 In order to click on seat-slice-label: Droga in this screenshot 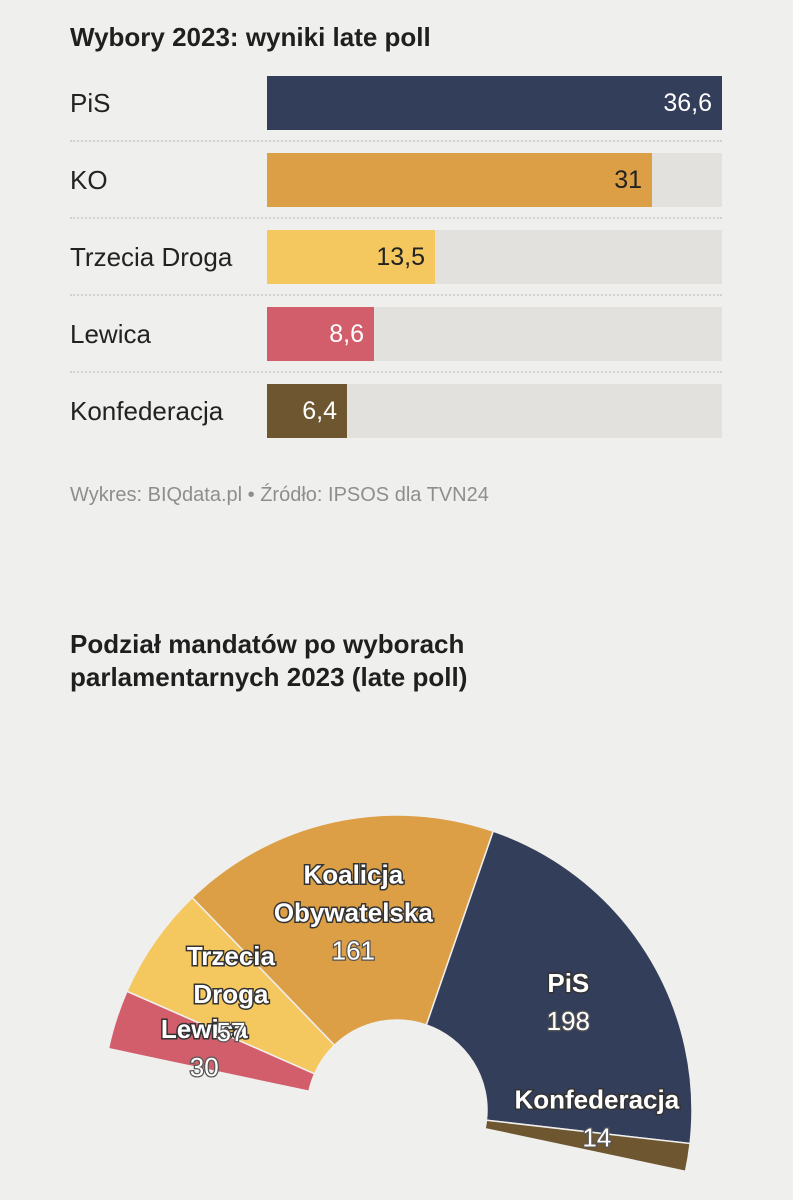, I will do `click(231, 994)`.